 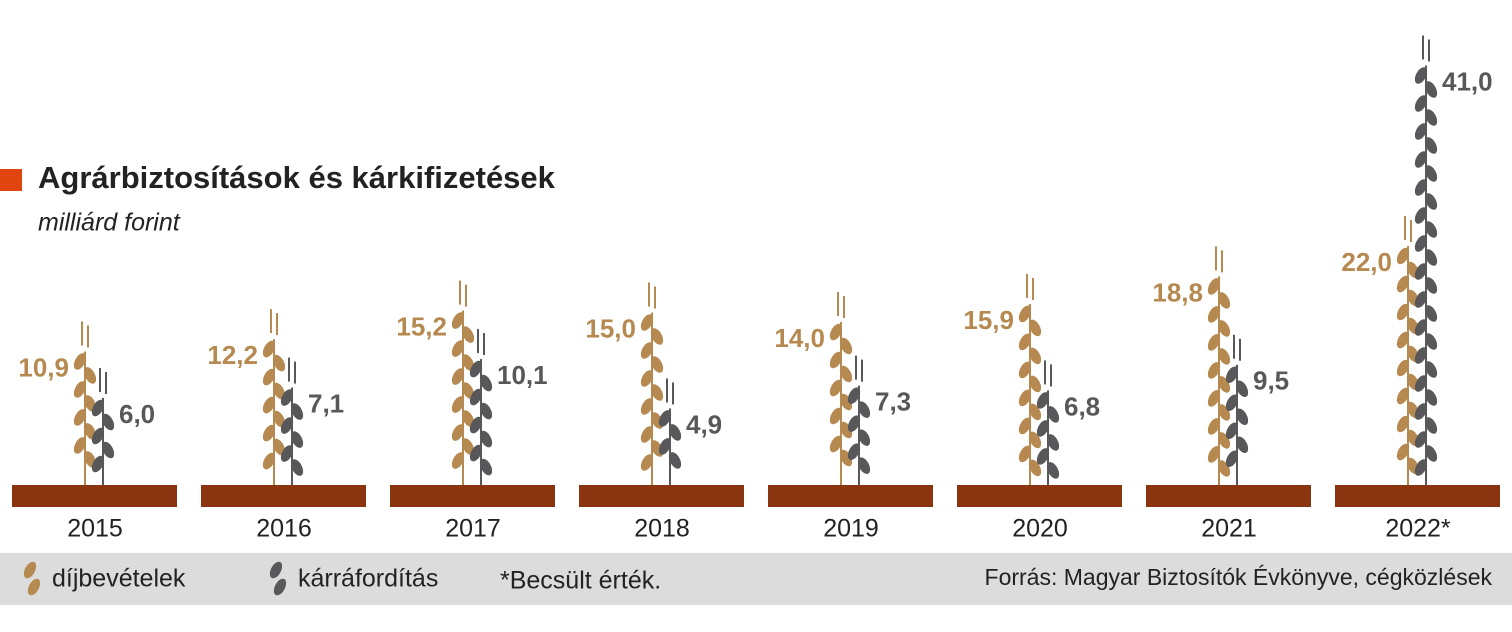 What do you see at coordinates (1271, 381) in the screenshot?
I see `value-label: 9,5` at bounding box center [1271, 381].